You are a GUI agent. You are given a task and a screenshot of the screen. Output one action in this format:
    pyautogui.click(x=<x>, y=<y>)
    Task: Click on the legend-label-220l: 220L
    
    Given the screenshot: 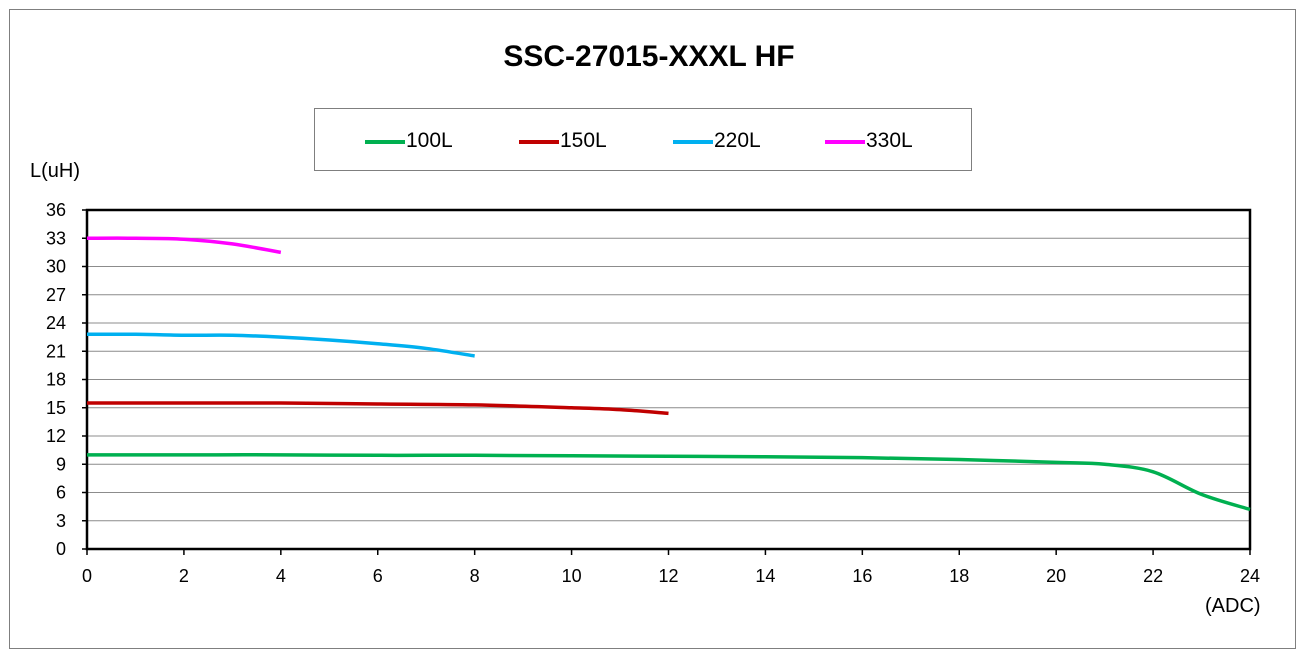 What is the action you would take?
    pyautogui.click(x=737, y=140)
    